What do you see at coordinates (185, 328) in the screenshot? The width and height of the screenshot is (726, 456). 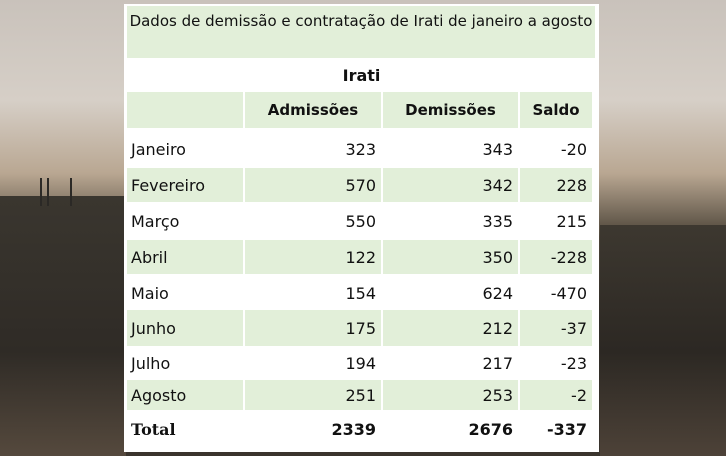 I see `month-cell: Junho` at bounding box center [185, 328].